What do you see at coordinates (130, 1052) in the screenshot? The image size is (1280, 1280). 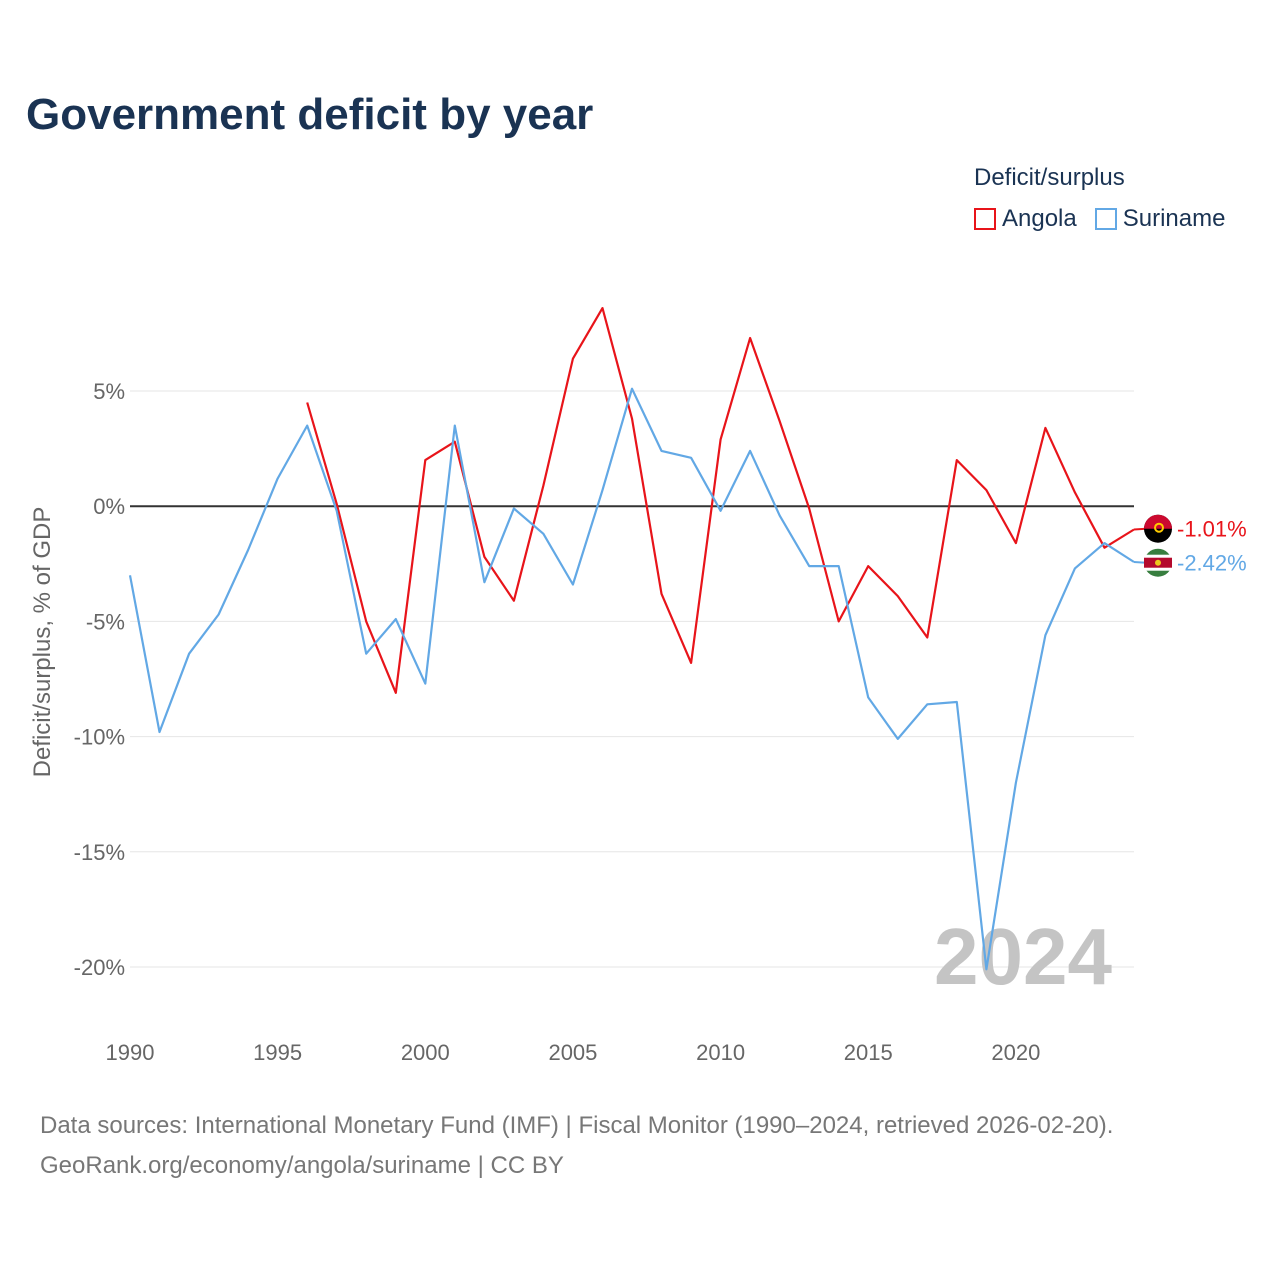 I see `x-tick-label: 1990` at bounding box center [130, 1052].